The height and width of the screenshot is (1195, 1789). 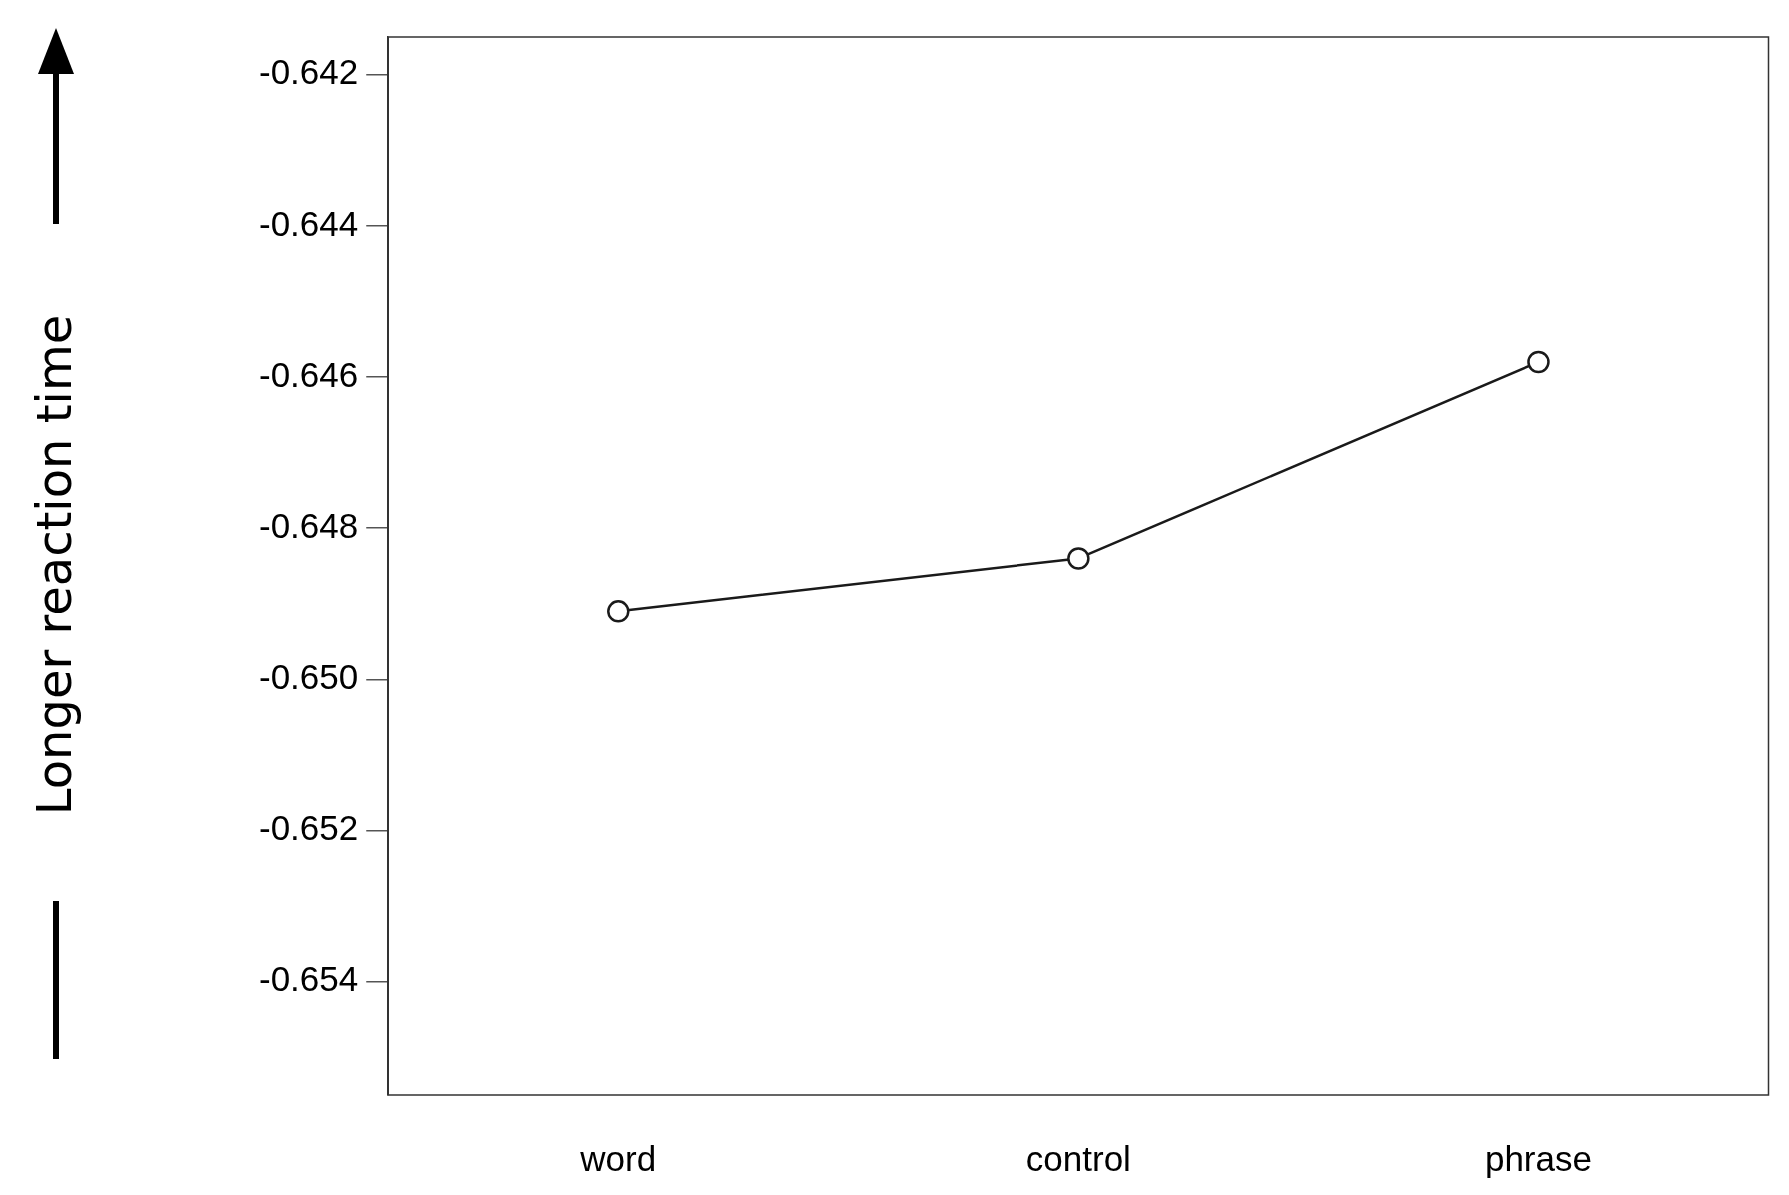 I want to click on y-axis-title: Longer reaction time, so click(x=54, y=565).